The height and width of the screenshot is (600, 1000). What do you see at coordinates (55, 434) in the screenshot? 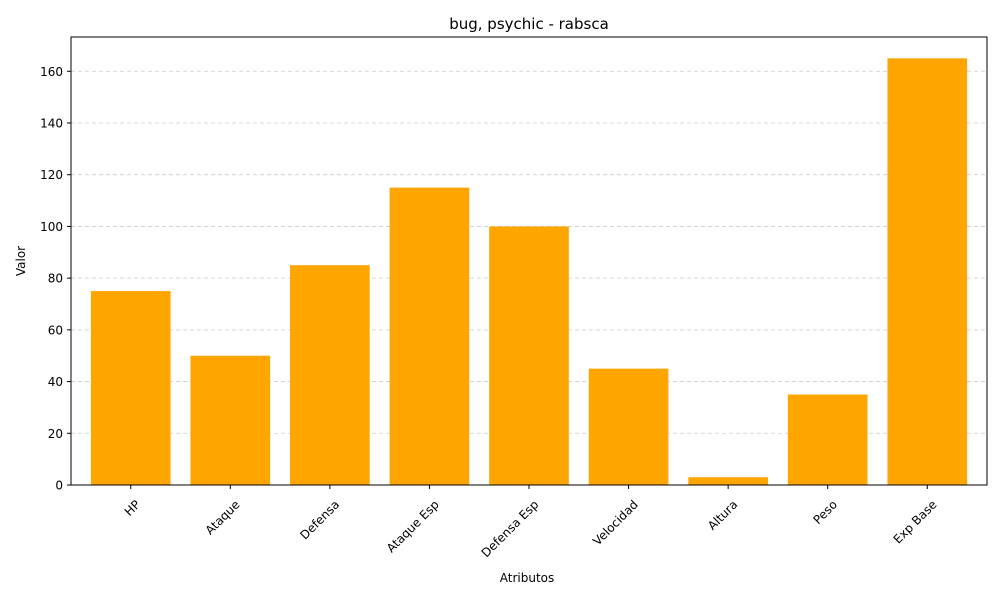
I see `y-tick-label: 20` at bounding box center [55, 434].